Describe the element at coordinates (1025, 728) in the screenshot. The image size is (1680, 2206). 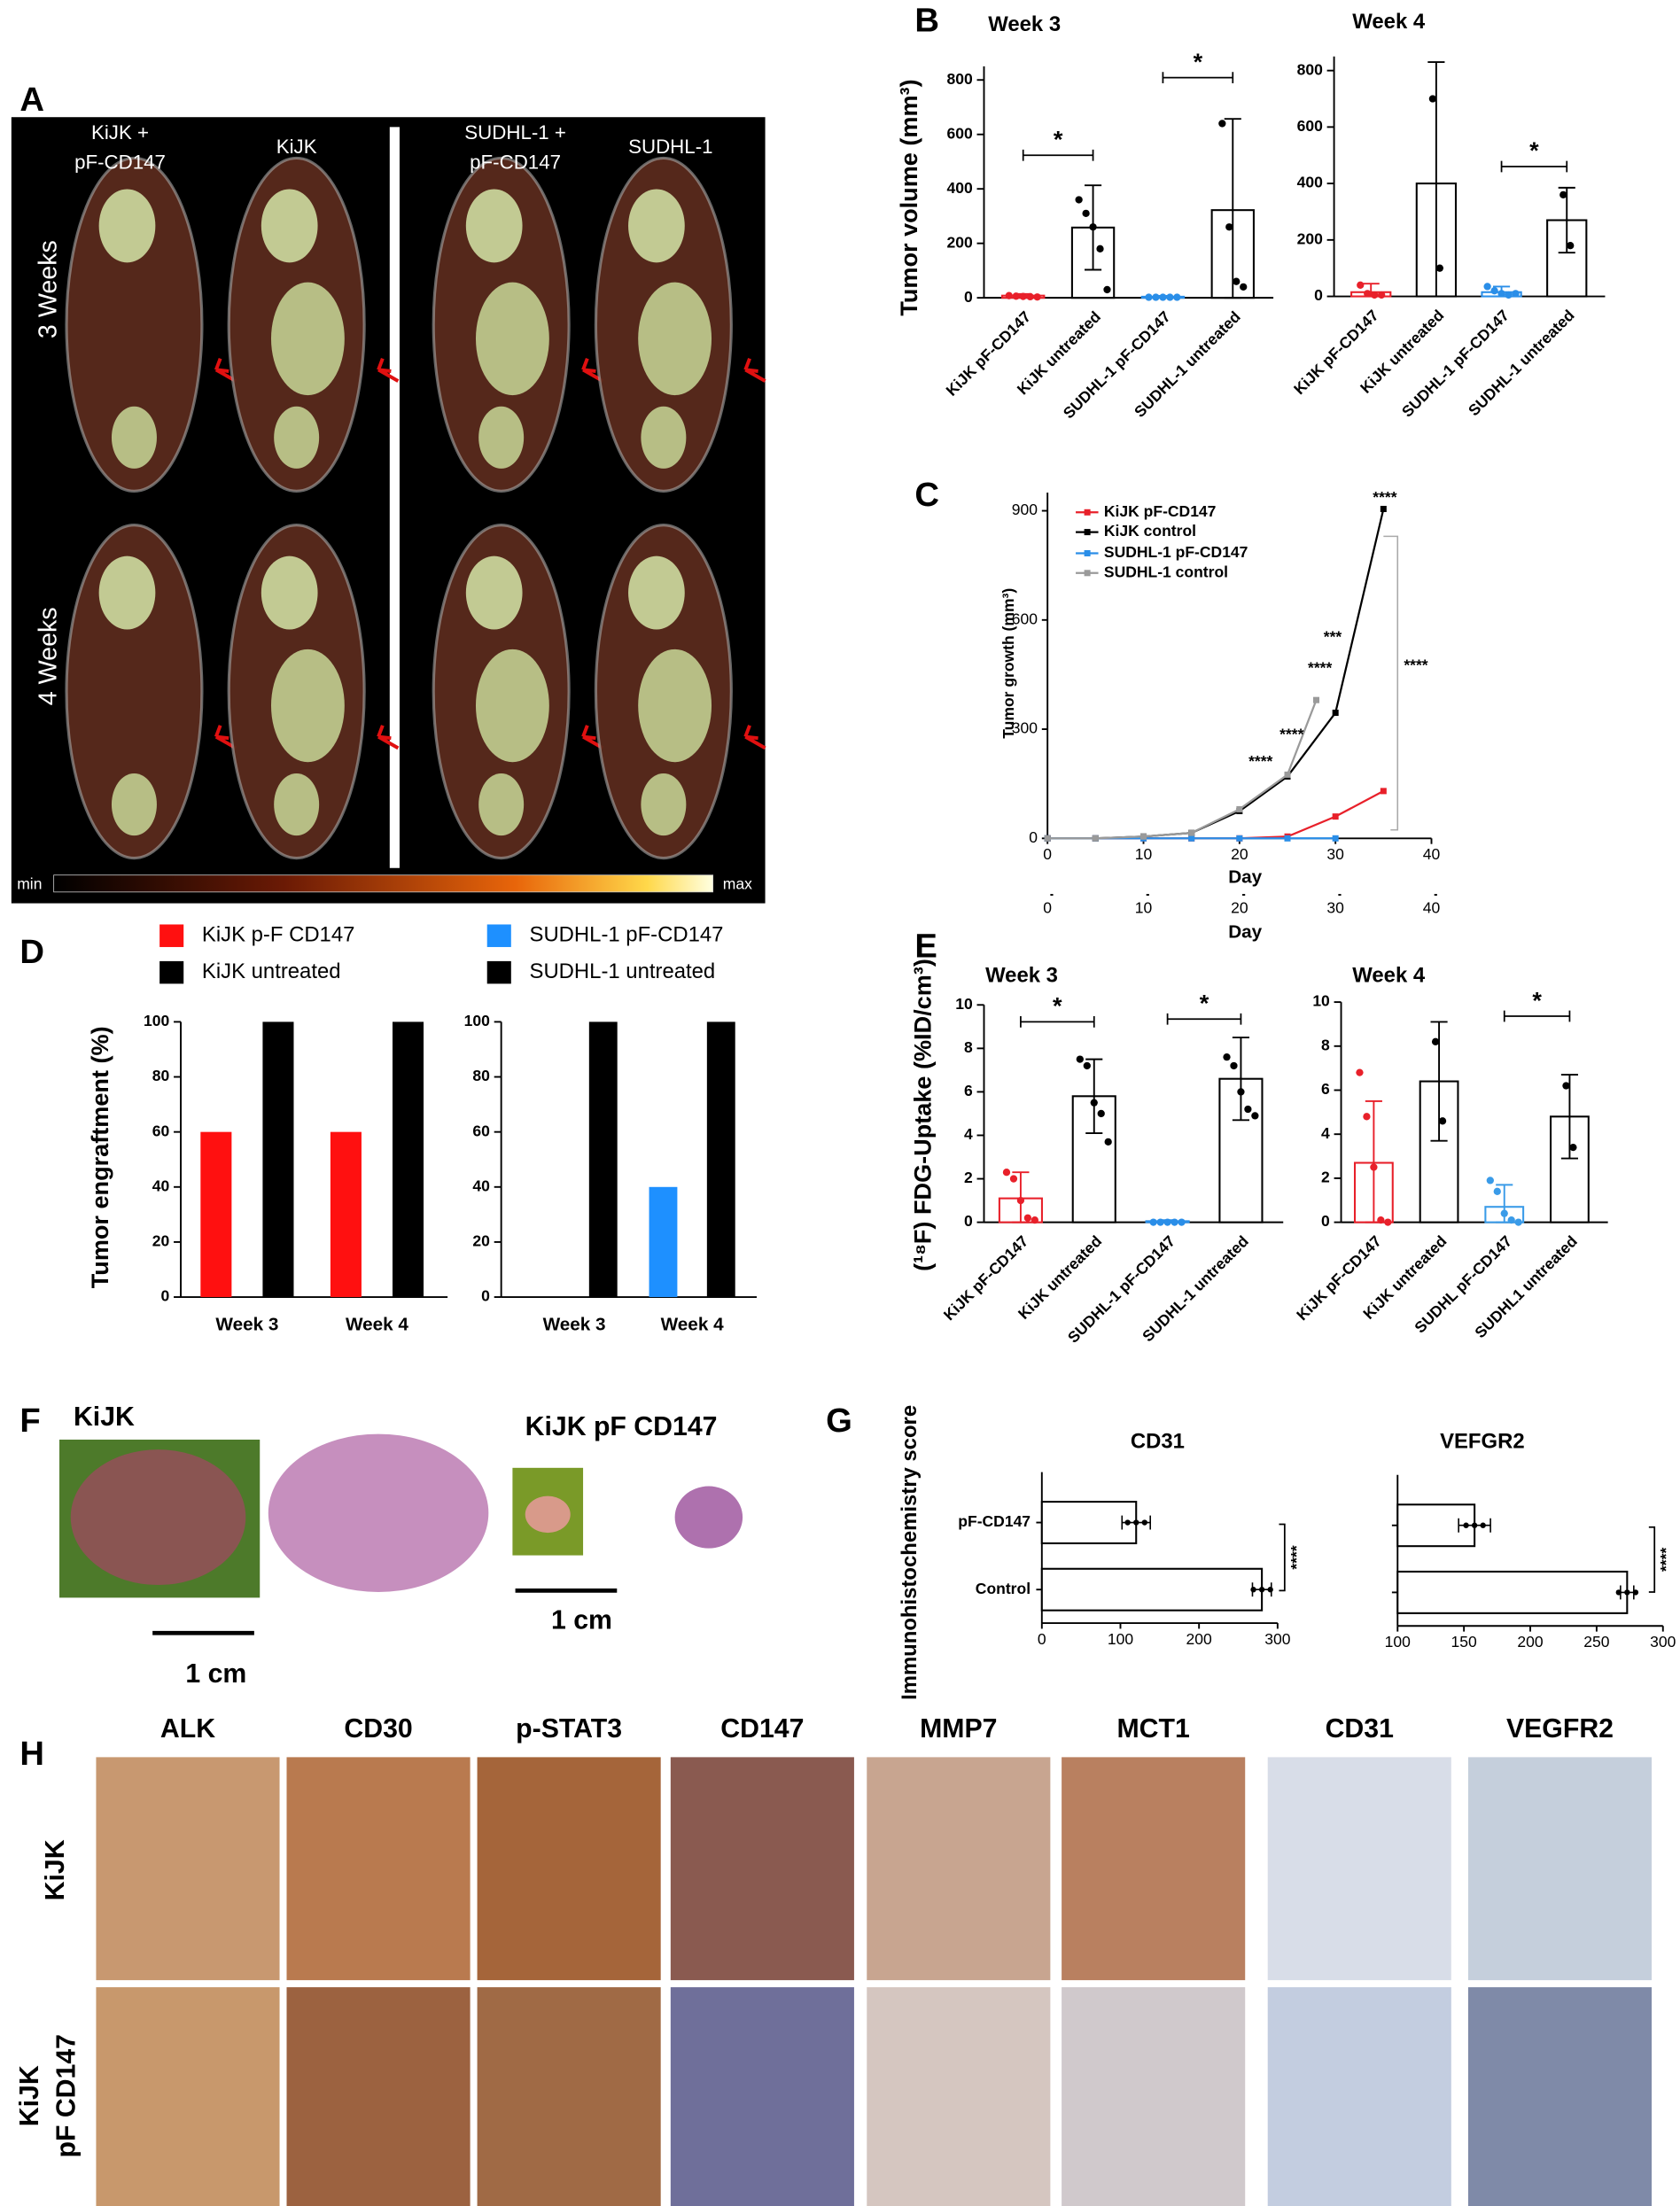
I see `y-tick-label: 300` at that location.